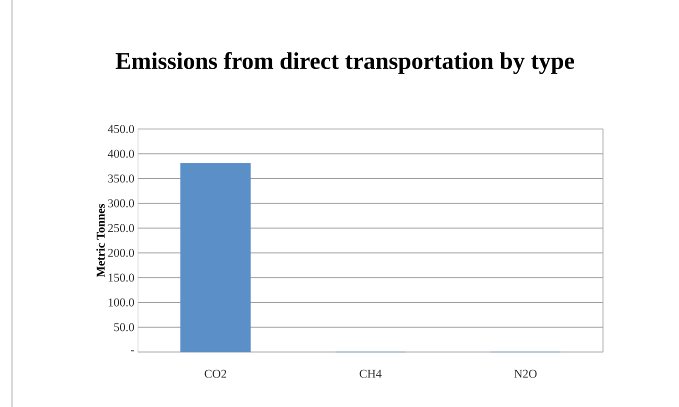  I want to click on y-tick-label: 200.0, so click(121, 252).